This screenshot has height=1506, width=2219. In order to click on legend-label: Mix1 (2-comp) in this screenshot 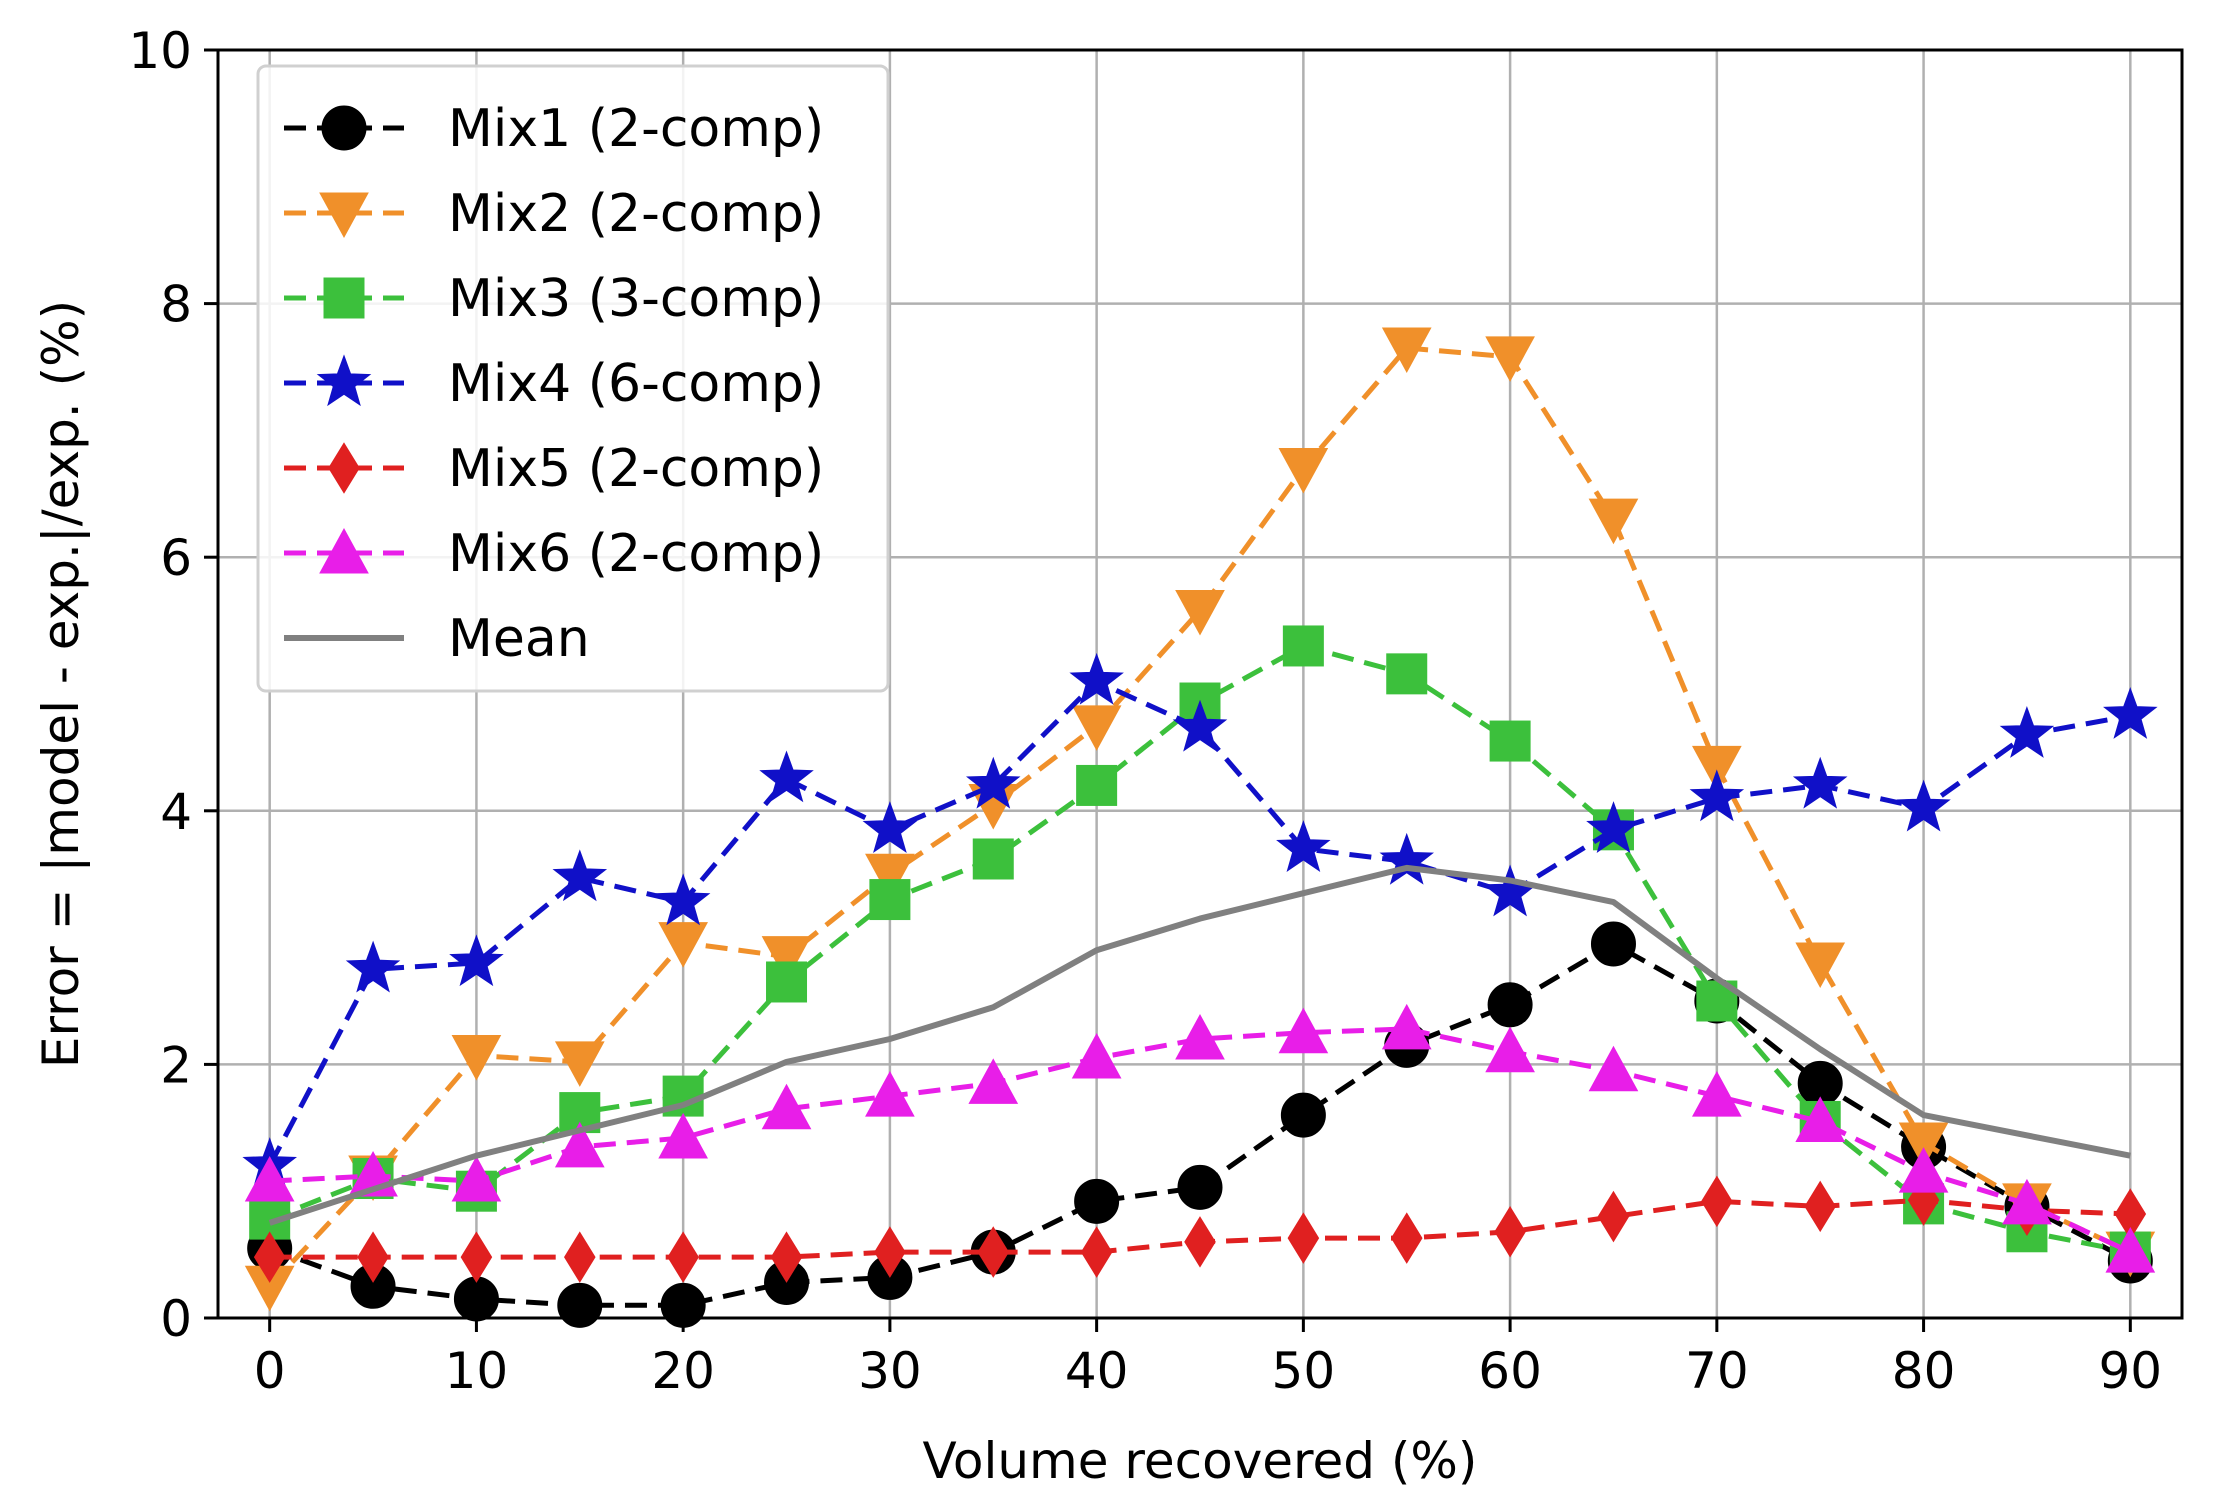, I will do `click(636, 129)`.